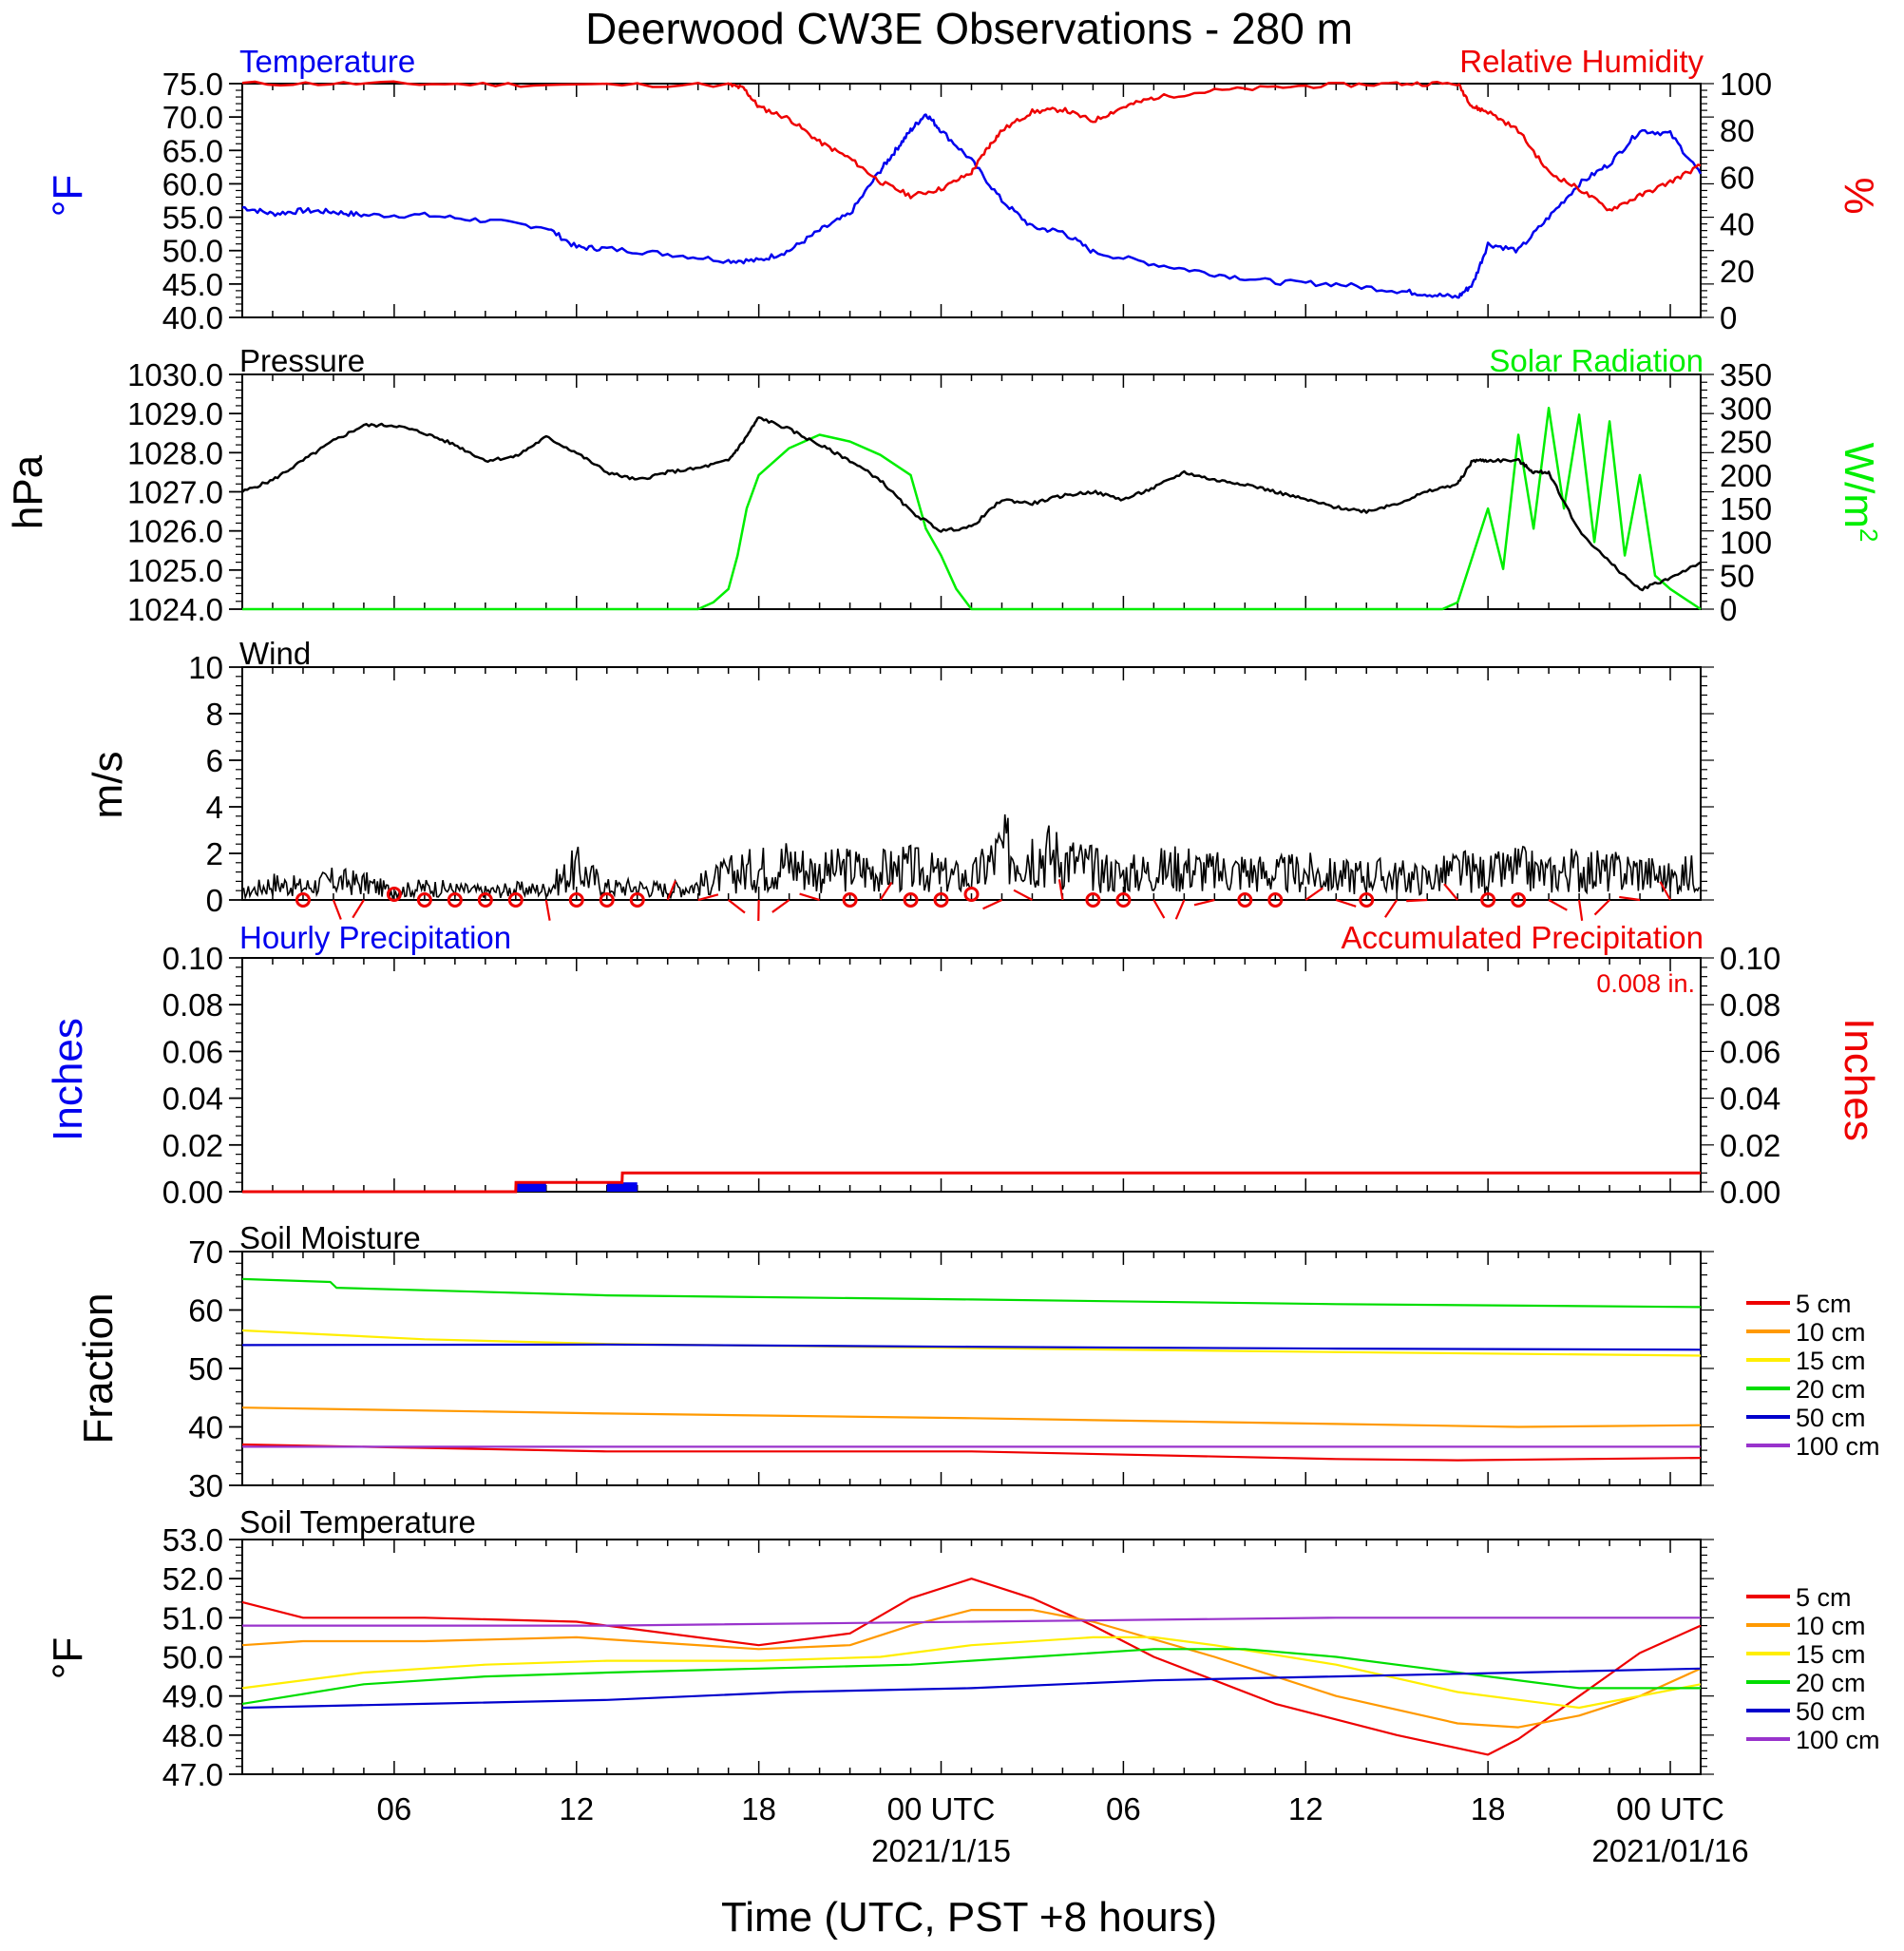 Image resolution: width=1904 pixels, height=1951 pixels. I want to click on soil_moisture-ytick-label: 30, so click(206, 1485).